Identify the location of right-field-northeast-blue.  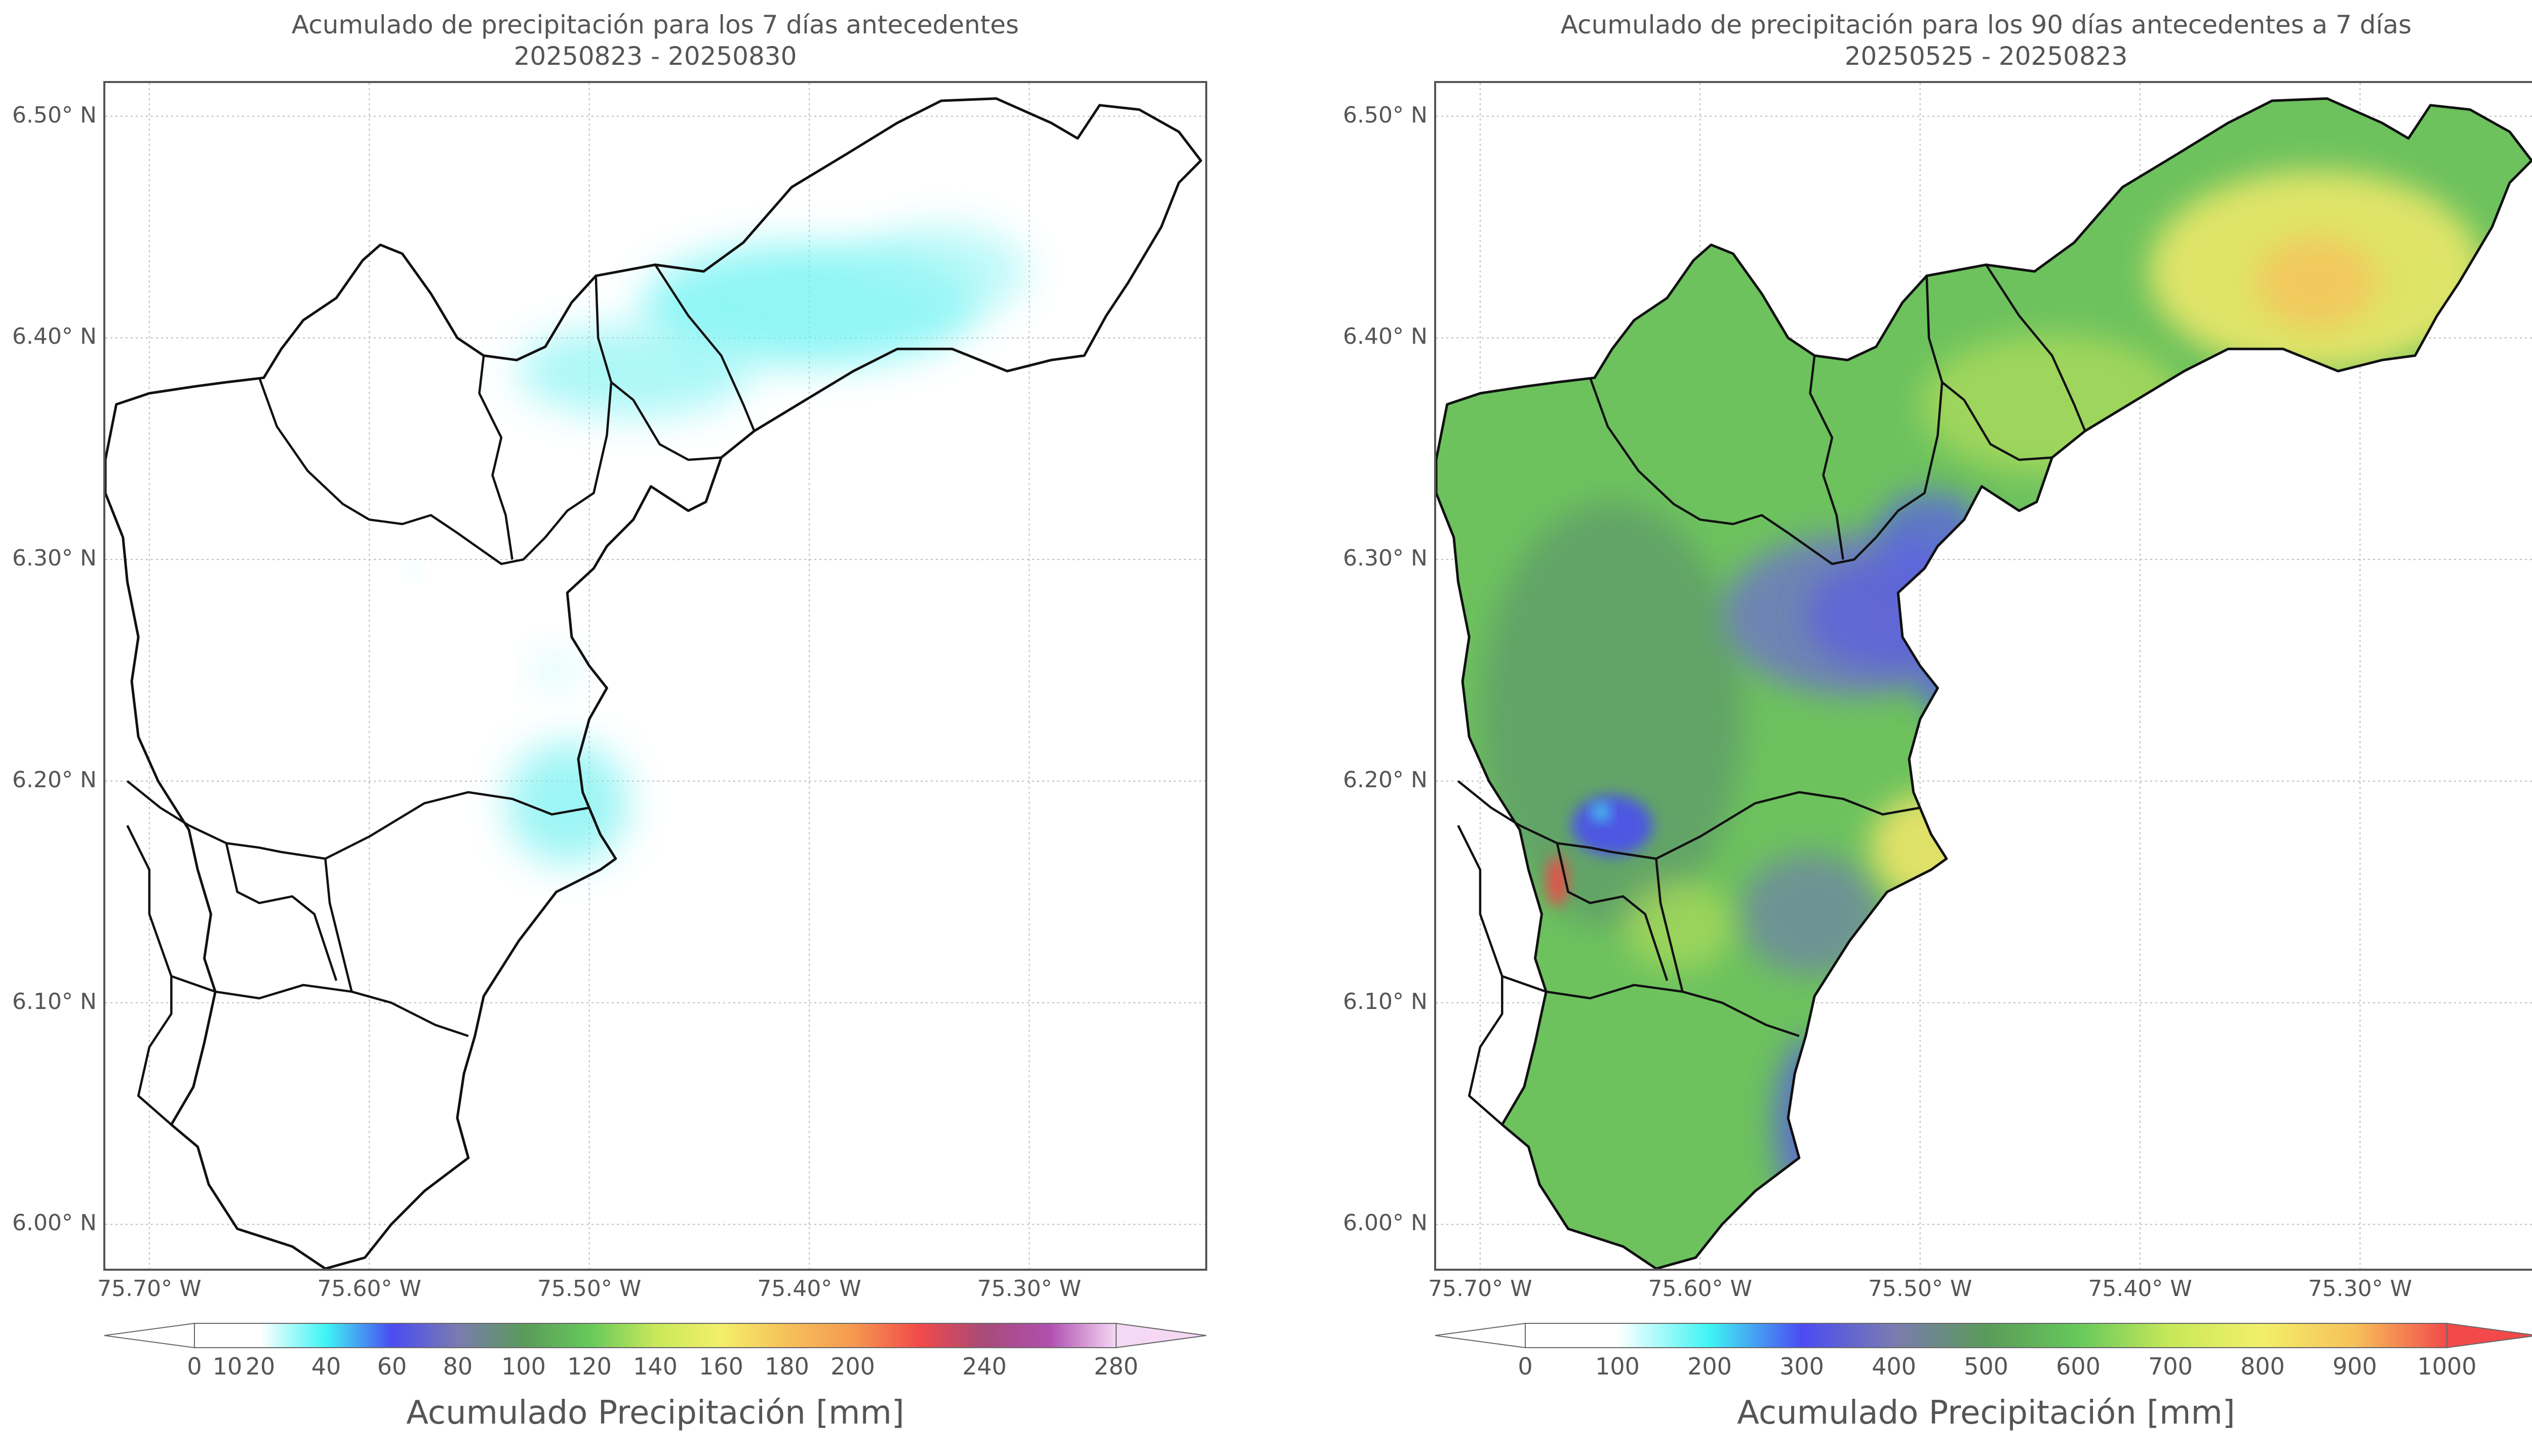
(1931, 537).